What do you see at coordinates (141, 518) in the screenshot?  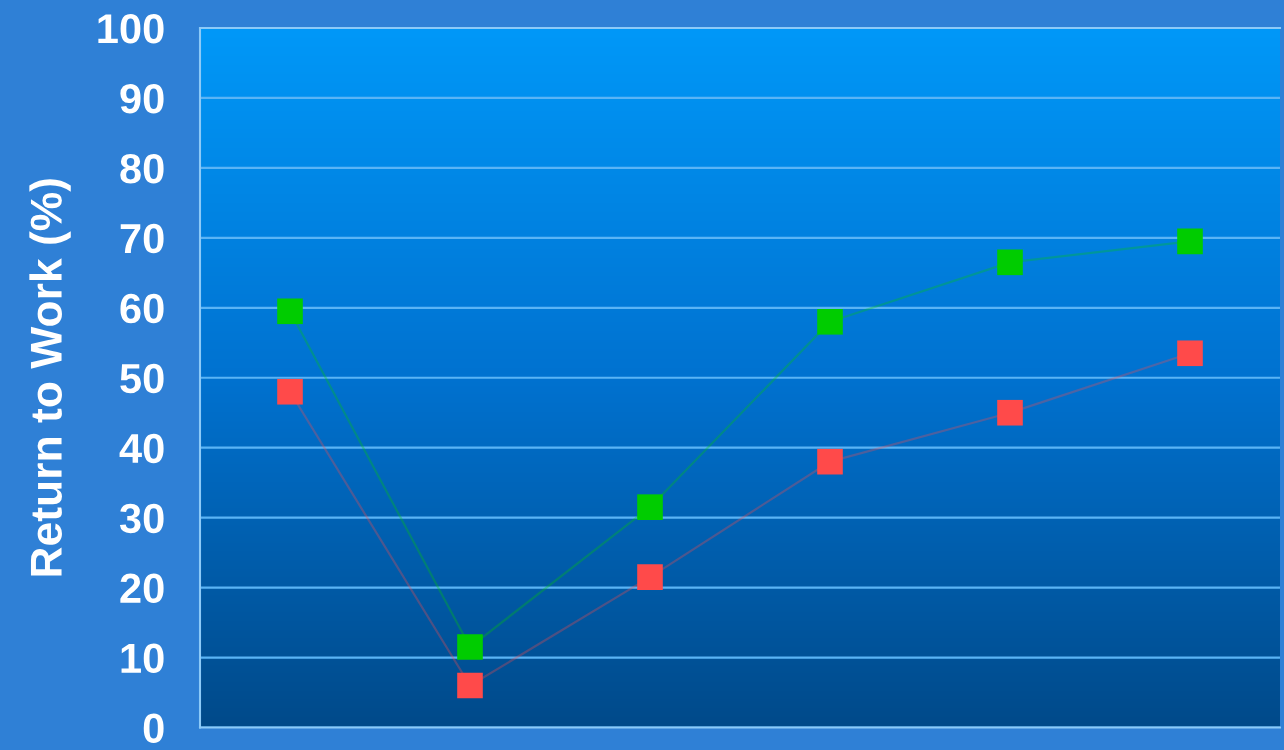 I see `y-tick-label: 30` at bounding box center [141, 518].